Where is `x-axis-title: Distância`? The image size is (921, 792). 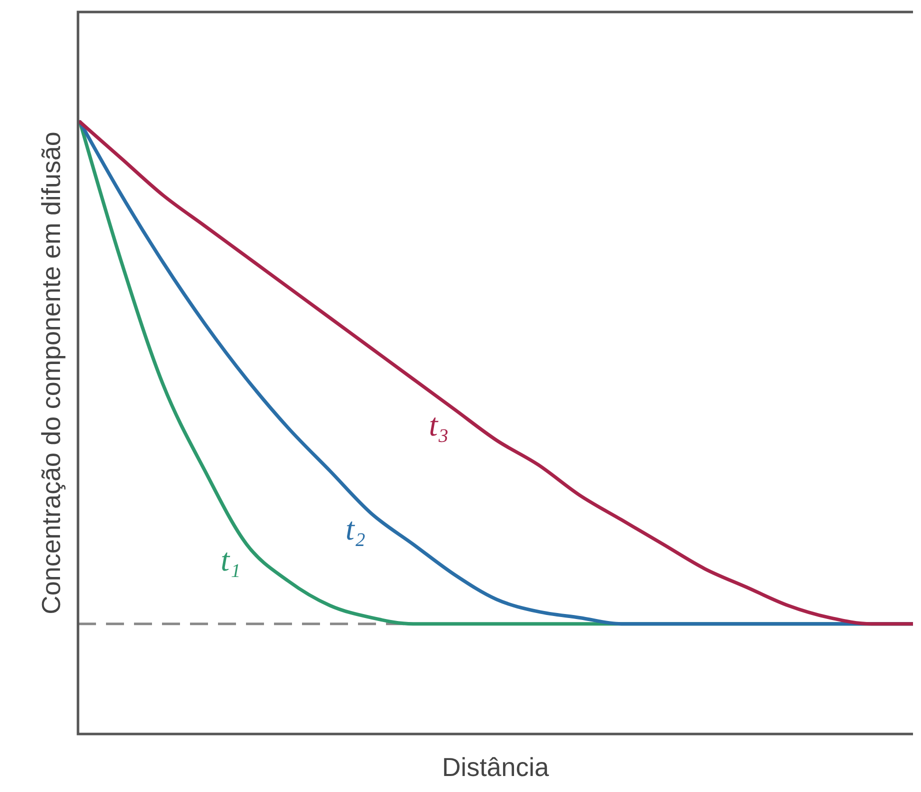
x-axis-title: Distância is located at coordinates (496, 767).